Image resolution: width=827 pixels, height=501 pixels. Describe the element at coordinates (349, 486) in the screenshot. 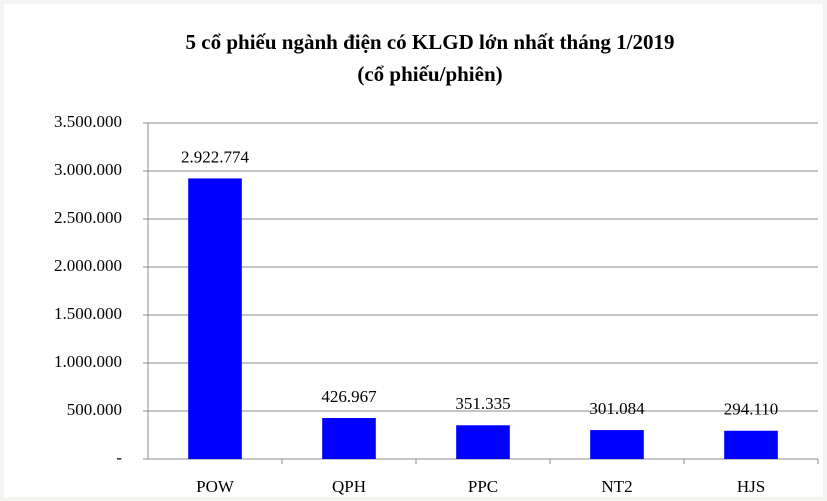

I see `x-tick-label: QPH` at that location.